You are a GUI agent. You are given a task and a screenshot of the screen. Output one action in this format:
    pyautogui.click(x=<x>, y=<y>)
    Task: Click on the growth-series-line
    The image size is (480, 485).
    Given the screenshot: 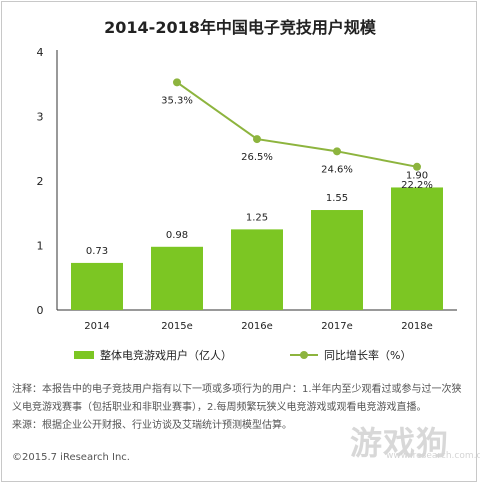 What is the action you would take?
    pyautogui.click(x=297, y=124)
    